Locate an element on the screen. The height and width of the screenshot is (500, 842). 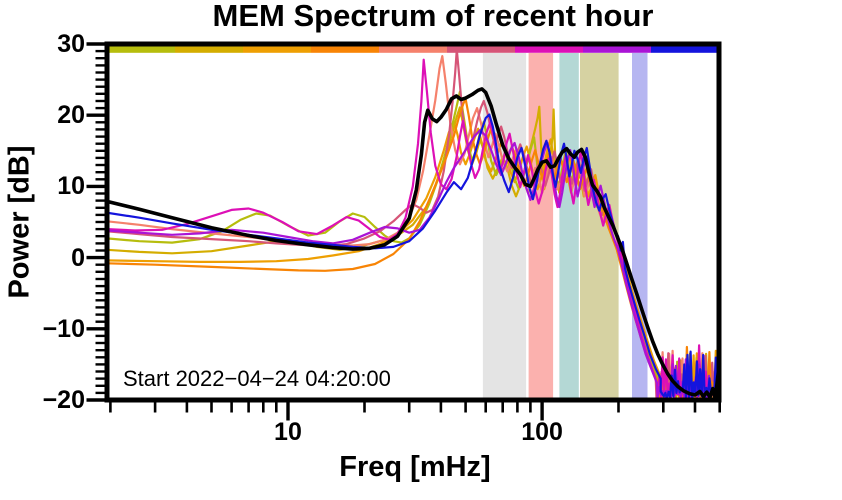
chart-title: MEM Spectrum of recent hour is located at coordinates (433, 16).